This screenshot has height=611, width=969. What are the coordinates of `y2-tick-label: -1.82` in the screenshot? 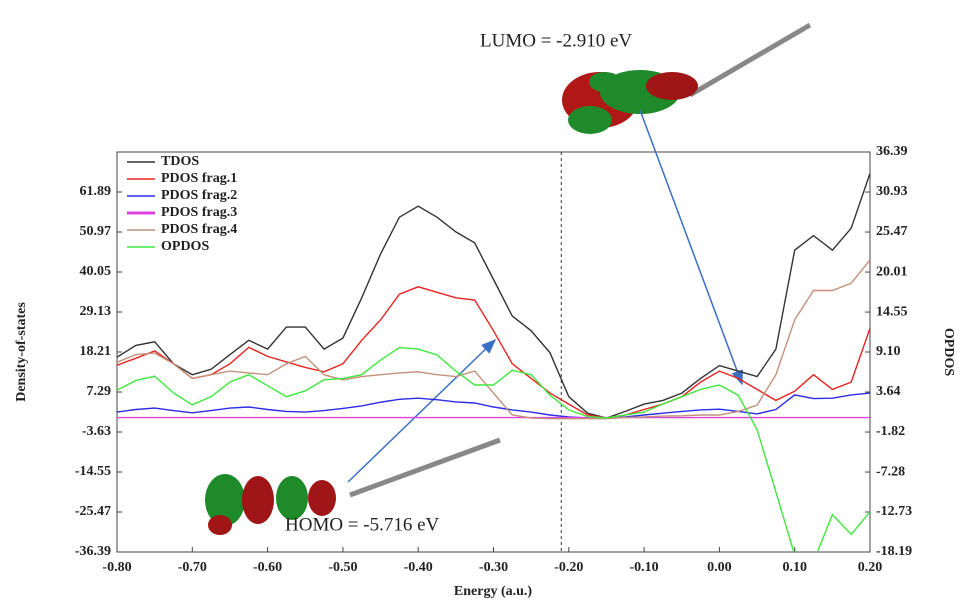 It's located at (890, 431).